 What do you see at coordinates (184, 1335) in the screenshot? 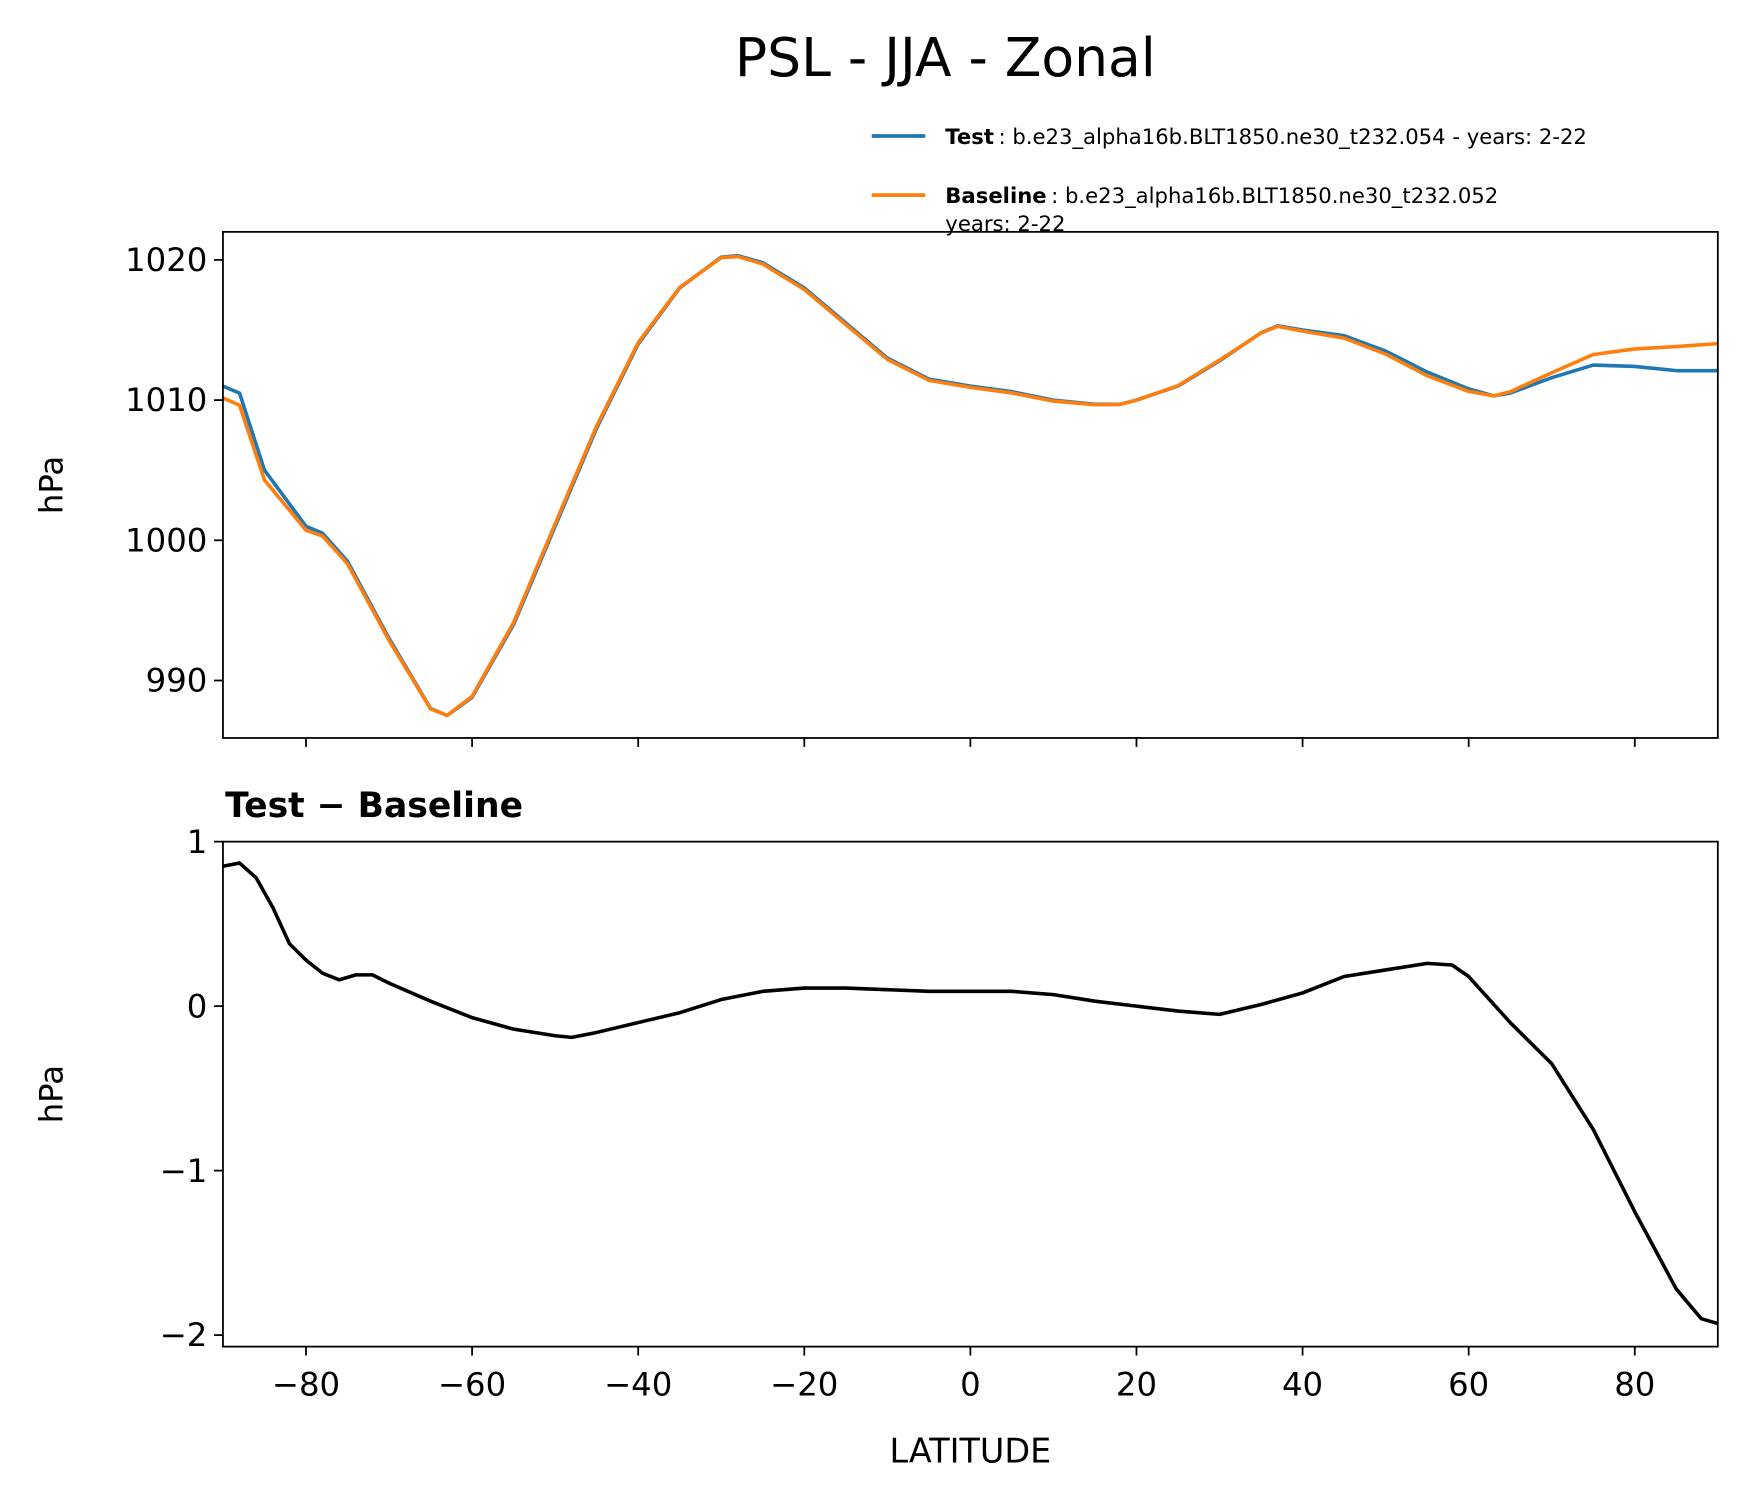
I see `y-tick-label: −2` at bounding box center [184, 1335].